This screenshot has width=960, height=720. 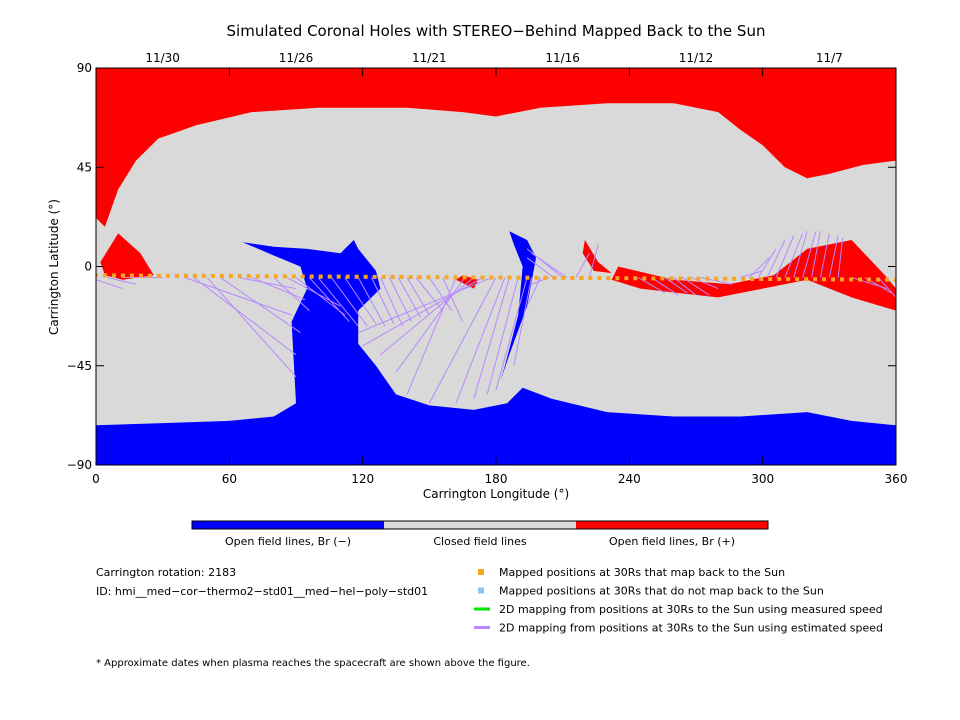 What do you see at coordinates (429, 58) in the screenshot?
I see `top-date-label: 11/21` at bounding box center [429, 58].